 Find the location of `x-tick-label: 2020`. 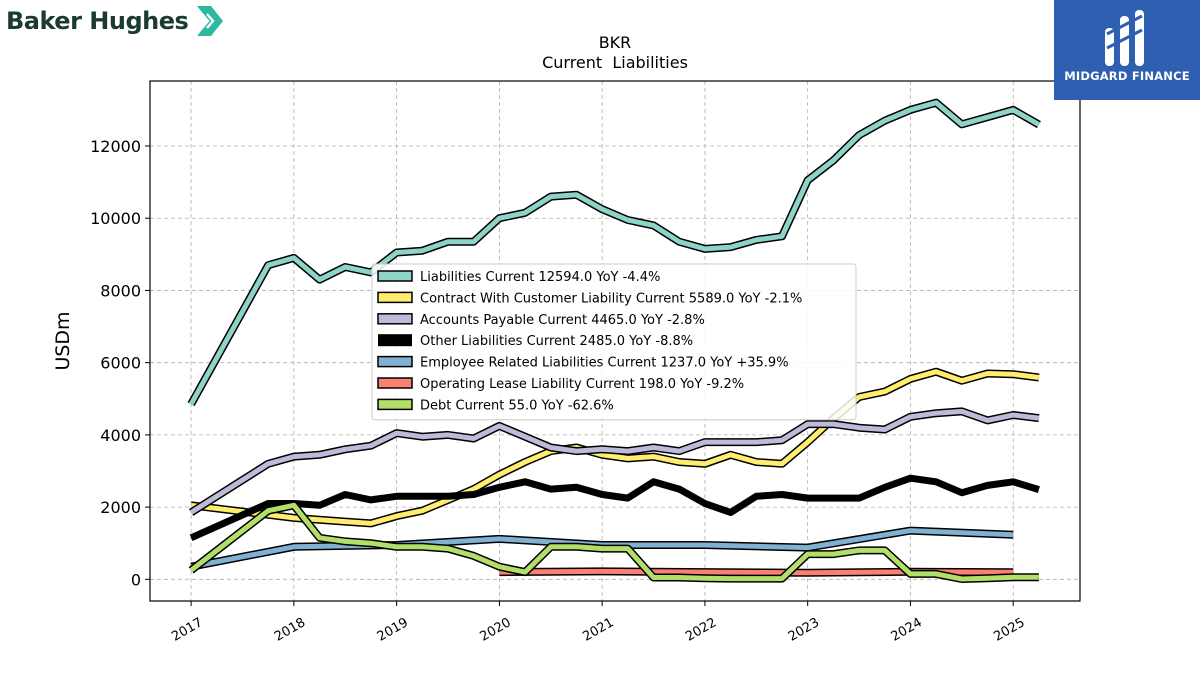

x-tick-label: 2020 is located at coordinates (496, 630).